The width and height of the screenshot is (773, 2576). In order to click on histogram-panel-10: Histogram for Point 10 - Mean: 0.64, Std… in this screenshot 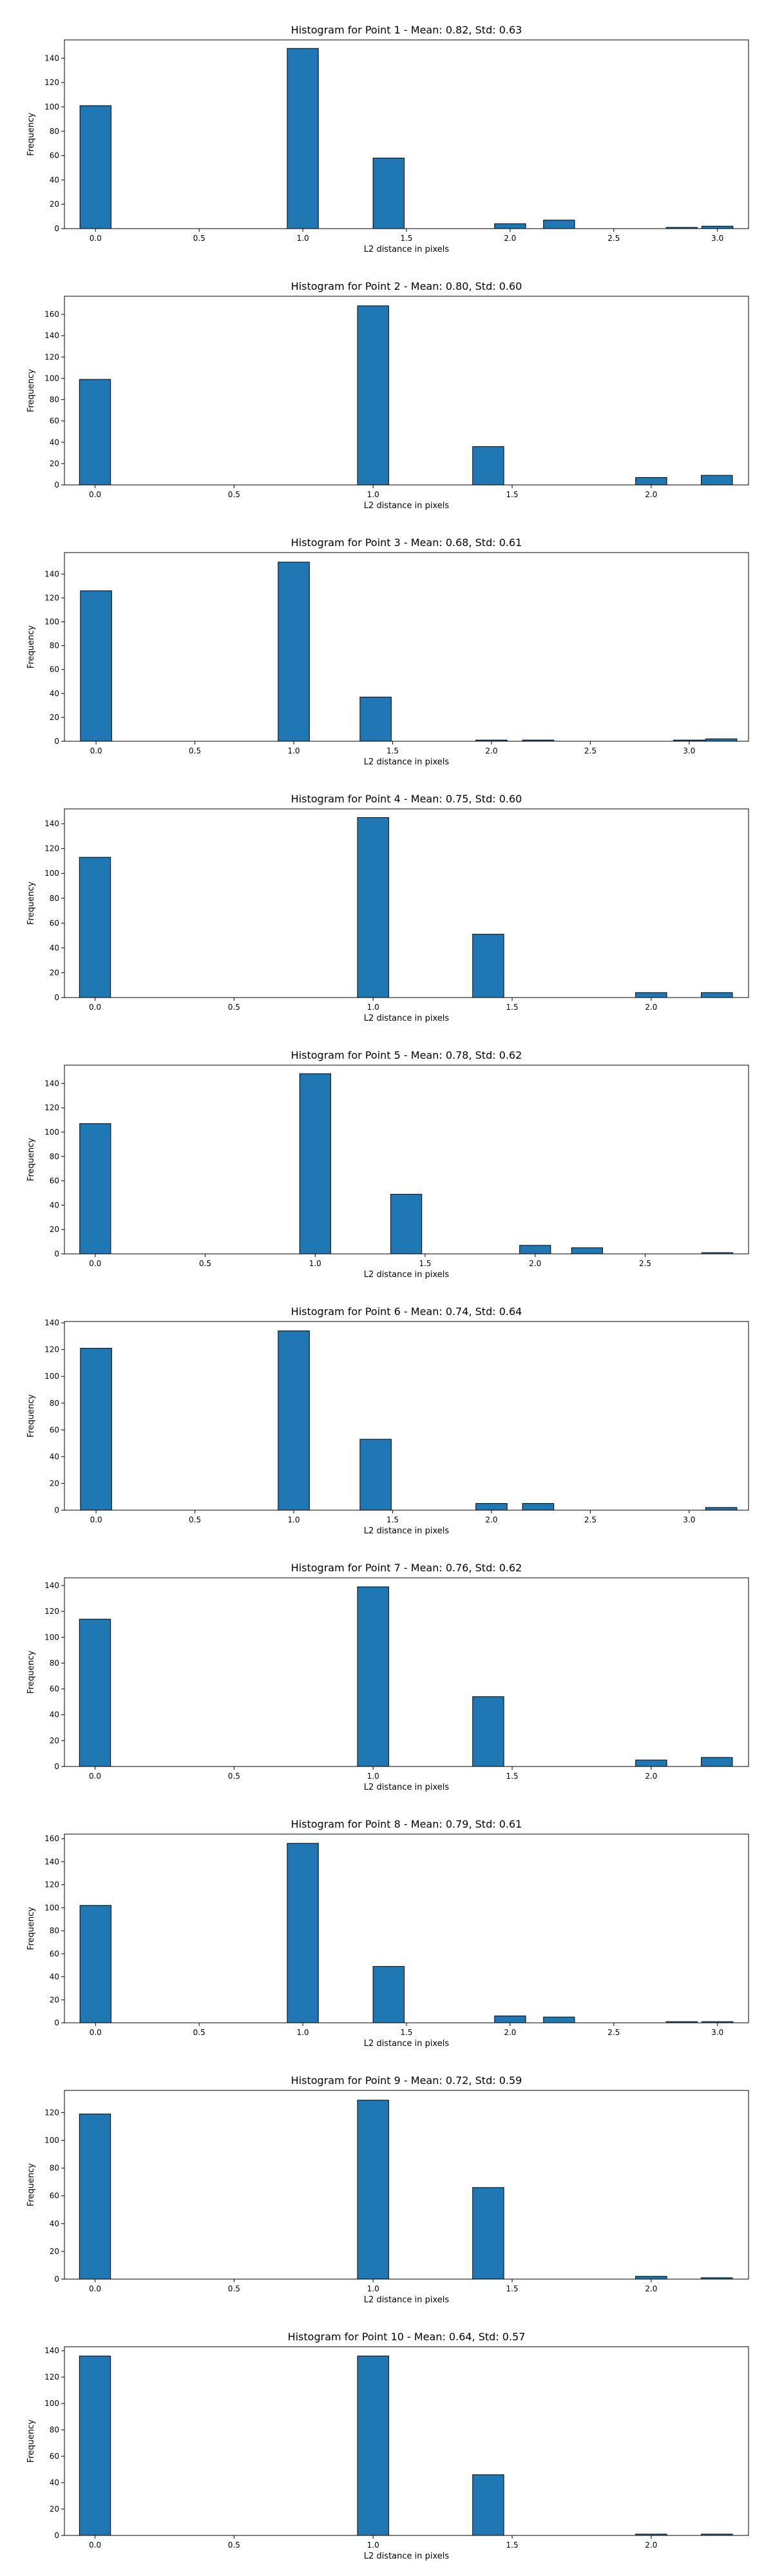, I will do `click(387, 2446)`.